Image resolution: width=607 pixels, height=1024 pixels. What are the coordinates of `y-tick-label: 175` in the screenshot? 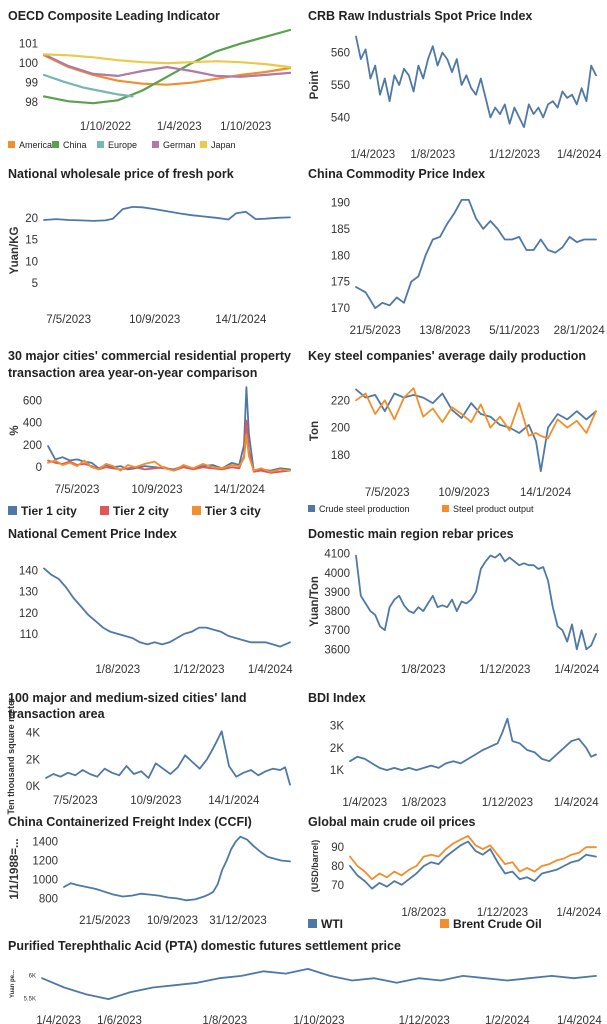 It's located at (340, 283).